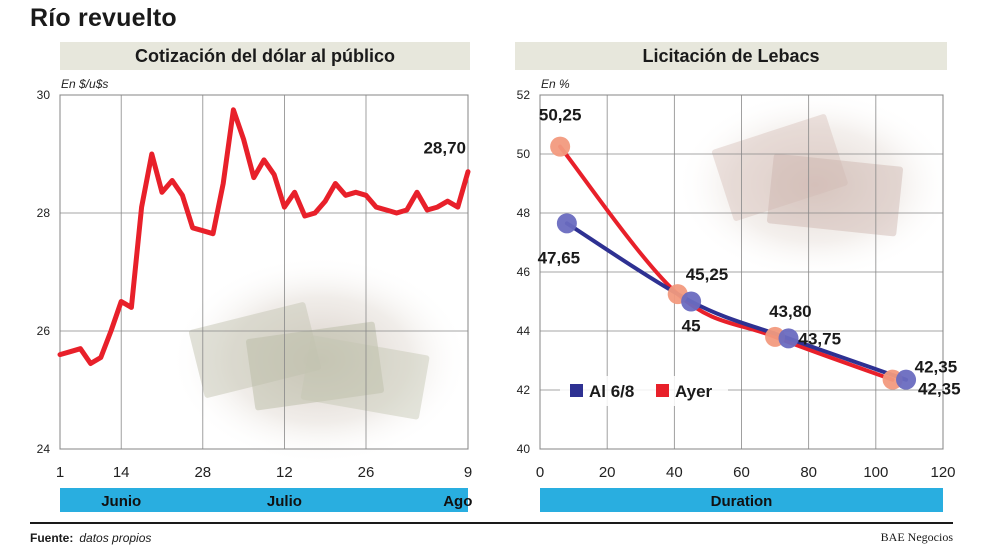  I want to click on source-note: Fuente: datos propios, so click(90, 538).